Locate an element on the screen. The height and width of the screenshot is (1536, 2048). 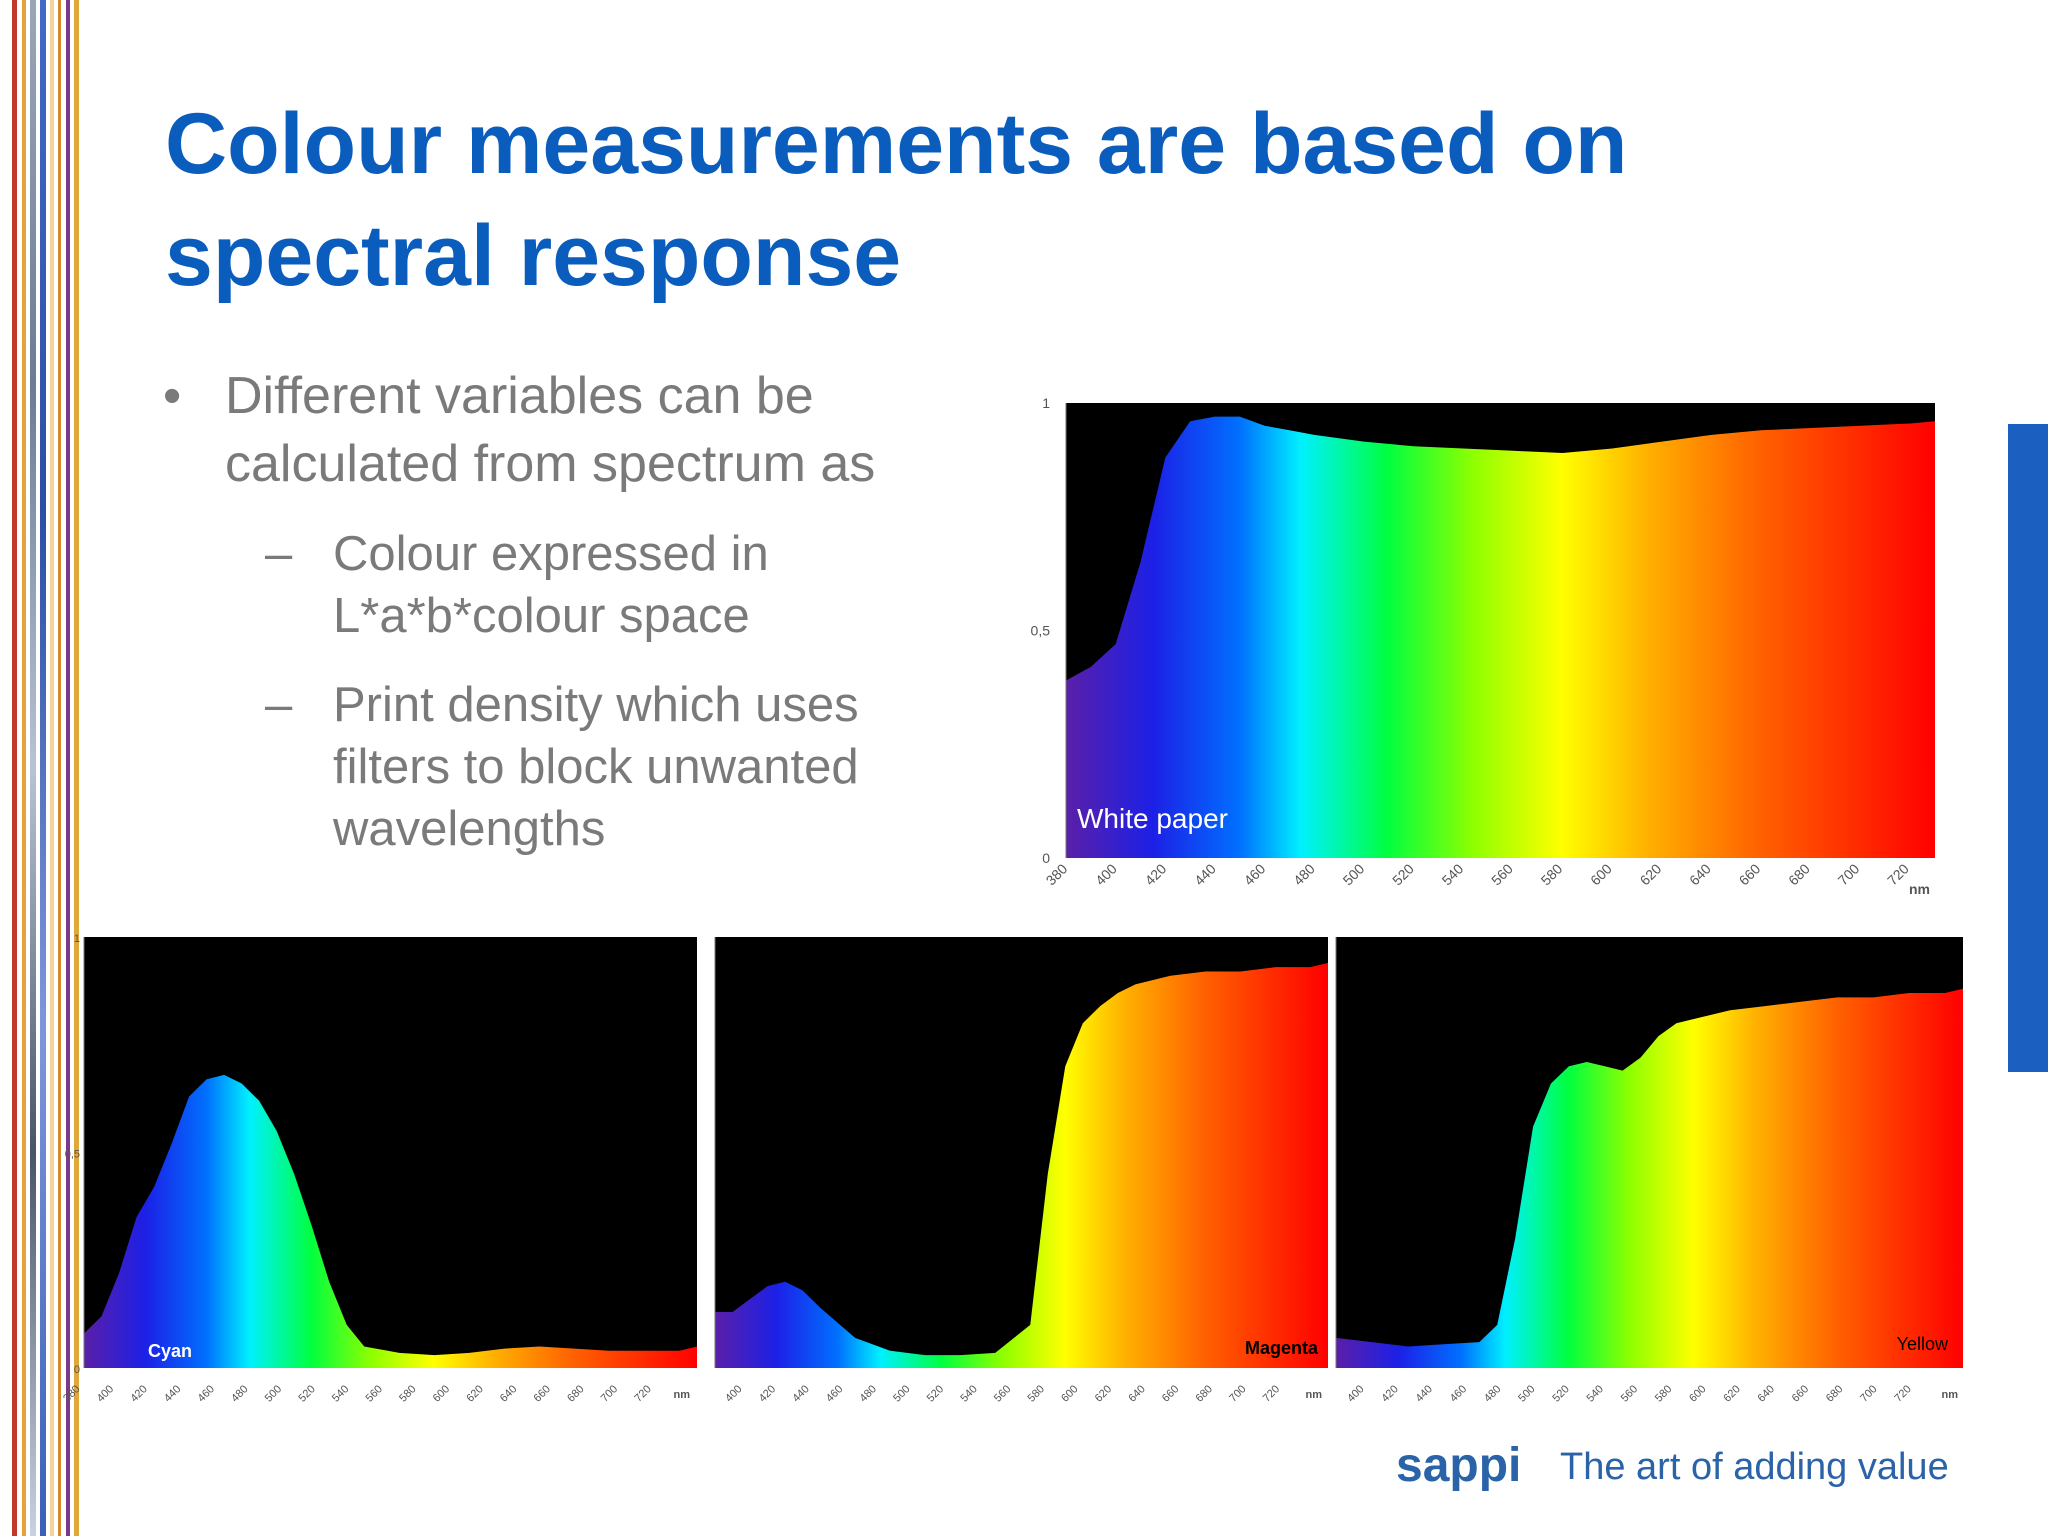
cyan-spectral-area is located at coordinates (390, 1221).